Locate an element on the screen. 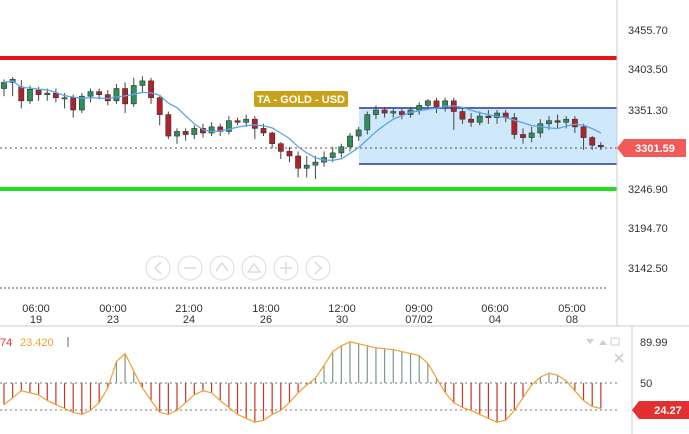 This screenshot has width=689, height=434. reset-button is located at coordinates (254, 268).